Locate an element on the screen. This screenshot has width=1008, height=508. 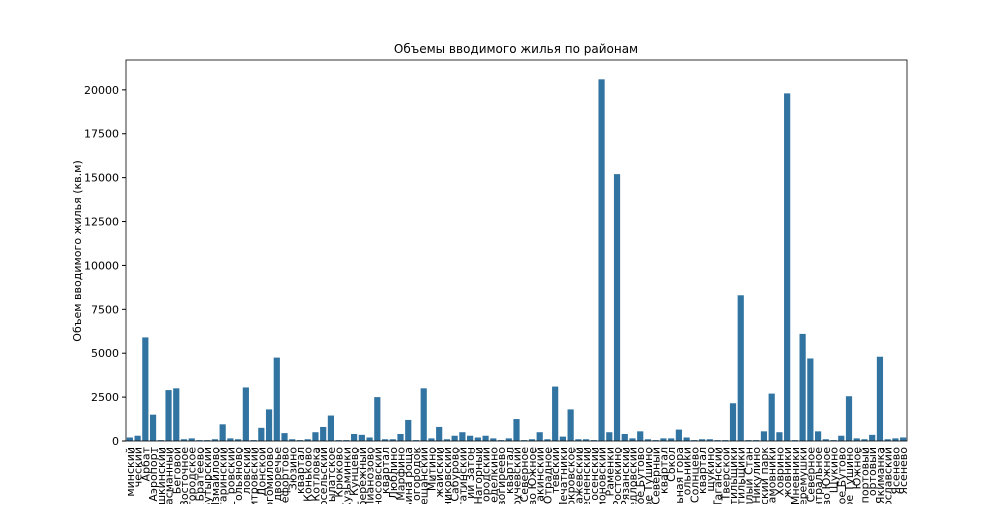
x-tick-label: акинский is located at coordinates (540, 474).